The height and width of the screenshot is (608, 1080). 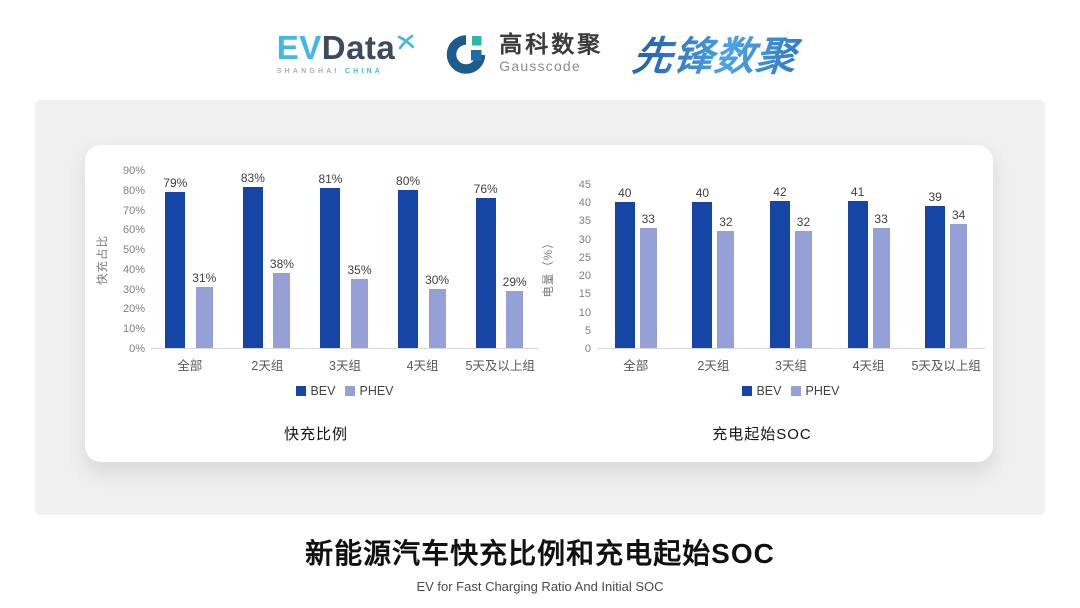 What do you see at coordinates (252, 178) in the screenshot?
I see `bar-value-label: 83%` at bounding box center [252, 178].